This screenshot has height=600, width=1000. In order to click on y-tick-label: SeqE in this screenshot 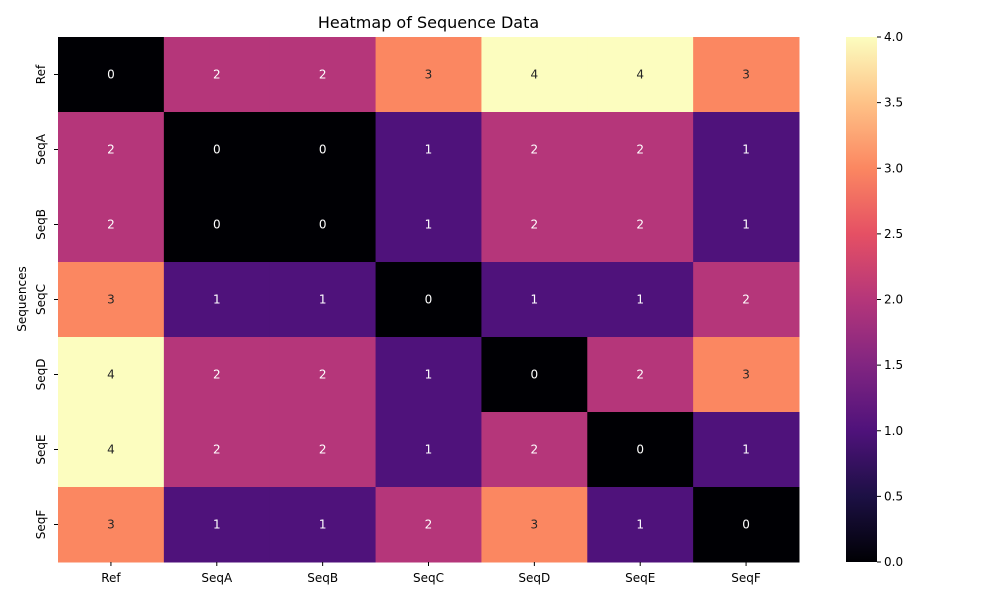, I will do `click(41, 449)`.